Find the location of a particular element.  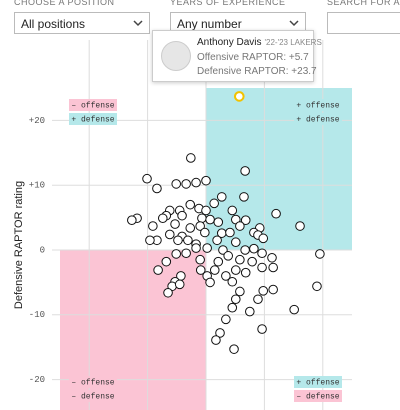

filter-label: CHOOSE A POSITION is located at coordinates (64, 3).